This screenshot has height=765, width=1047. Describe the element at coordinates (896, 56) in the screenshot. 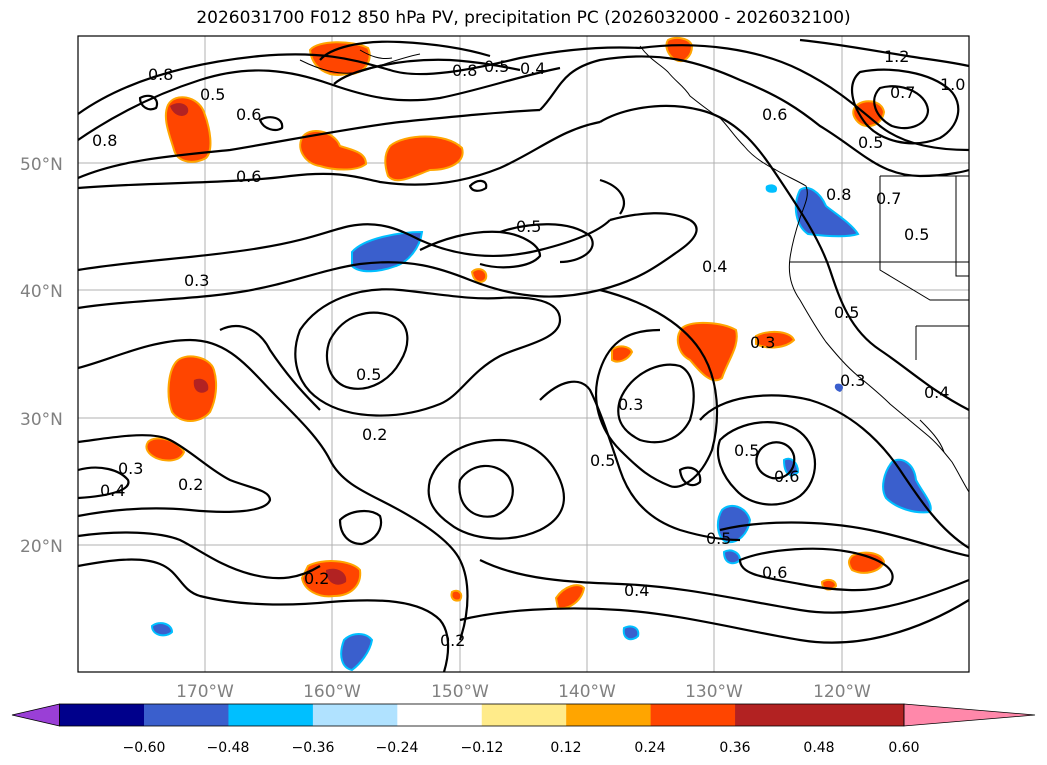

I see `contour-label: 1.2` at that location.